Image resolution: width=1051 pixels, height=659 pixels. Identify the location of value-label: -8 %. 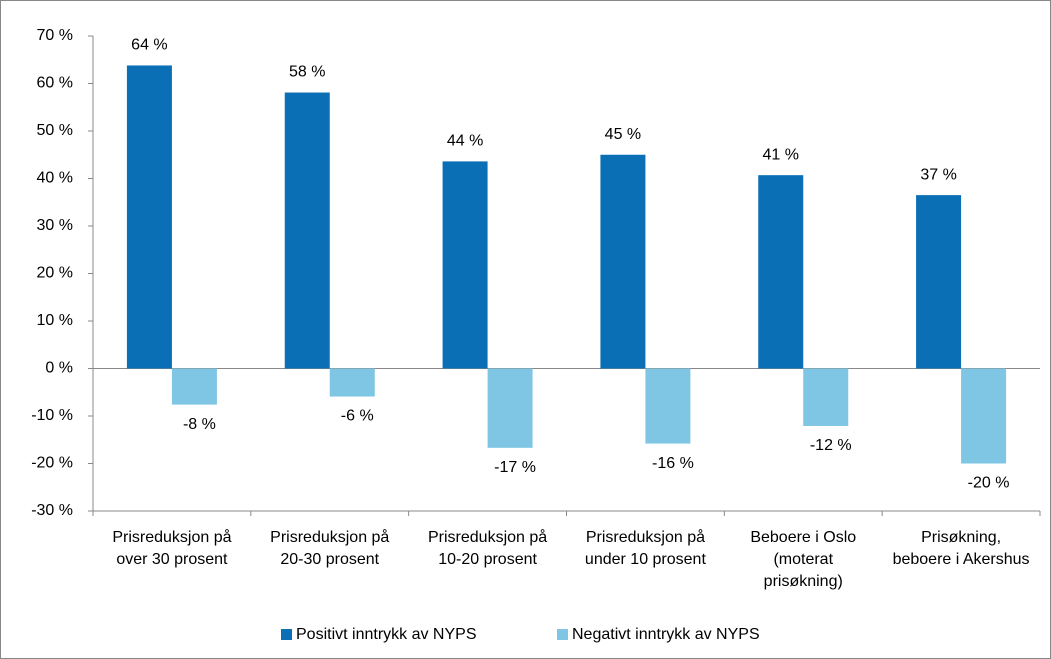
(199, 424).